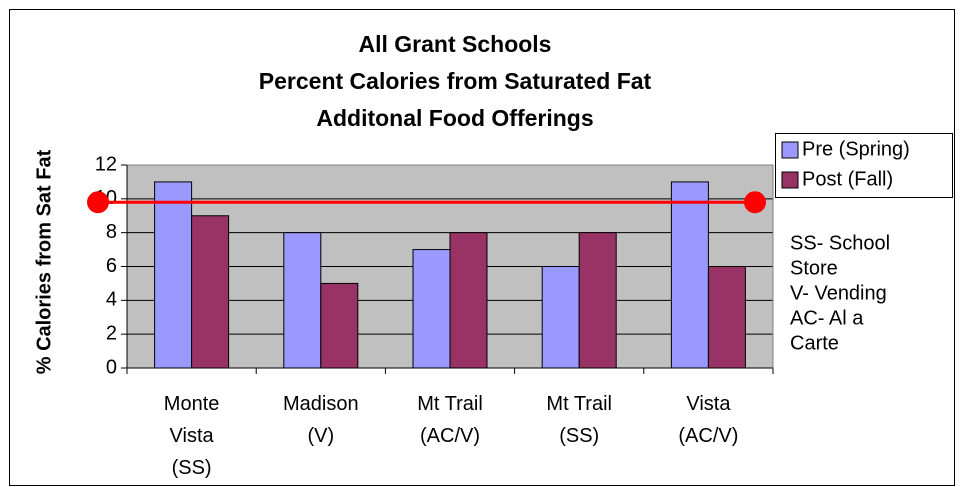 The height and width of the screenshot is (487, 964). Describe the element at coordinates (814, 268) in the screenshot. I see `note: Store` at that location.